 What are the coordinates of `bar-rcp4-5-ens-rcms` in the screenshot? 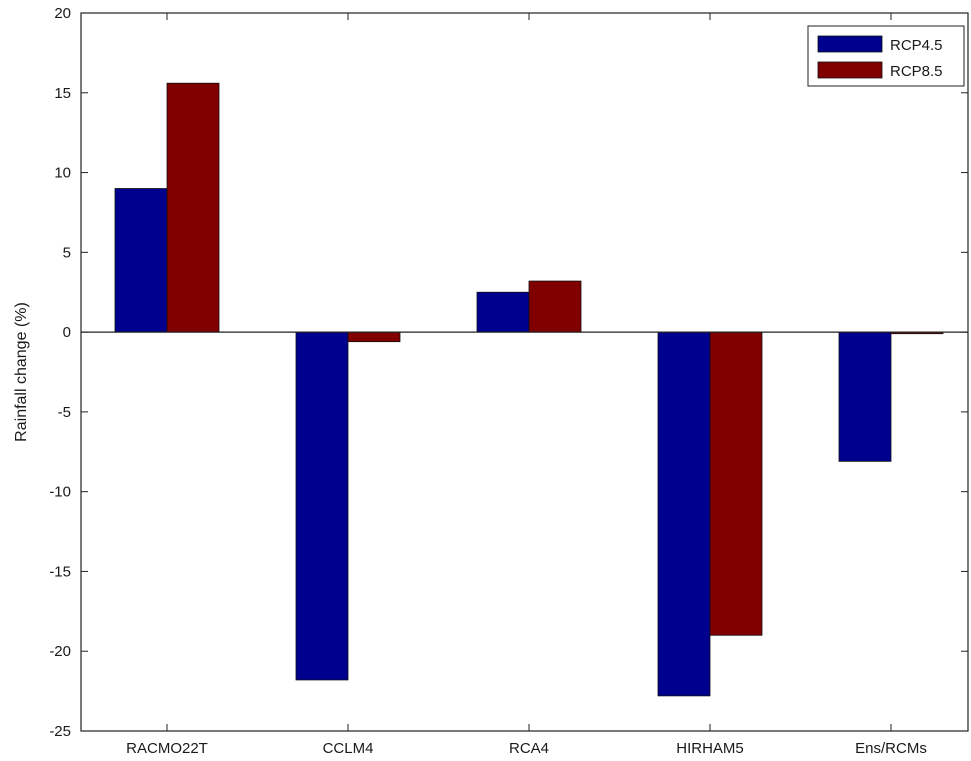 It's located at (865, 396).